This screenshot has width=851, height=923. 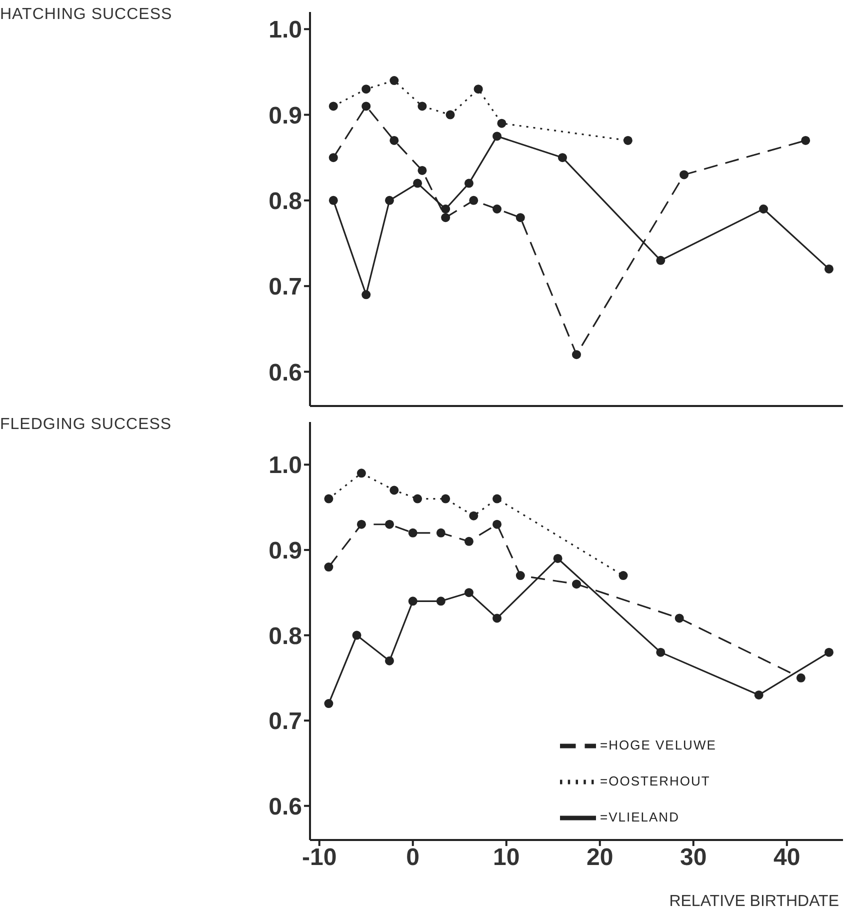 What do you see at coordinates (86, 425) in the screenshot?
I see `y-axis-title: FLEDGING SUCCESS` at bounding box center [86, 425].